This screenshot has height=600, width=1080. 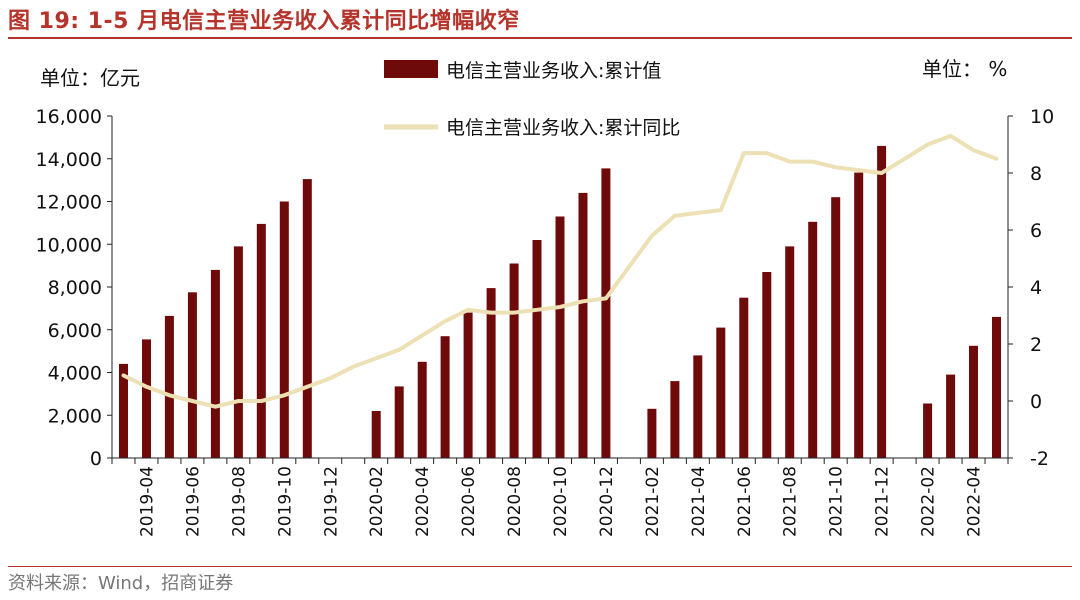 What do you see at coordinates (285, 501) in the screenshot?
I see `x-tick-label-2019-10: 2019-10` at bounding box center [285, 501].